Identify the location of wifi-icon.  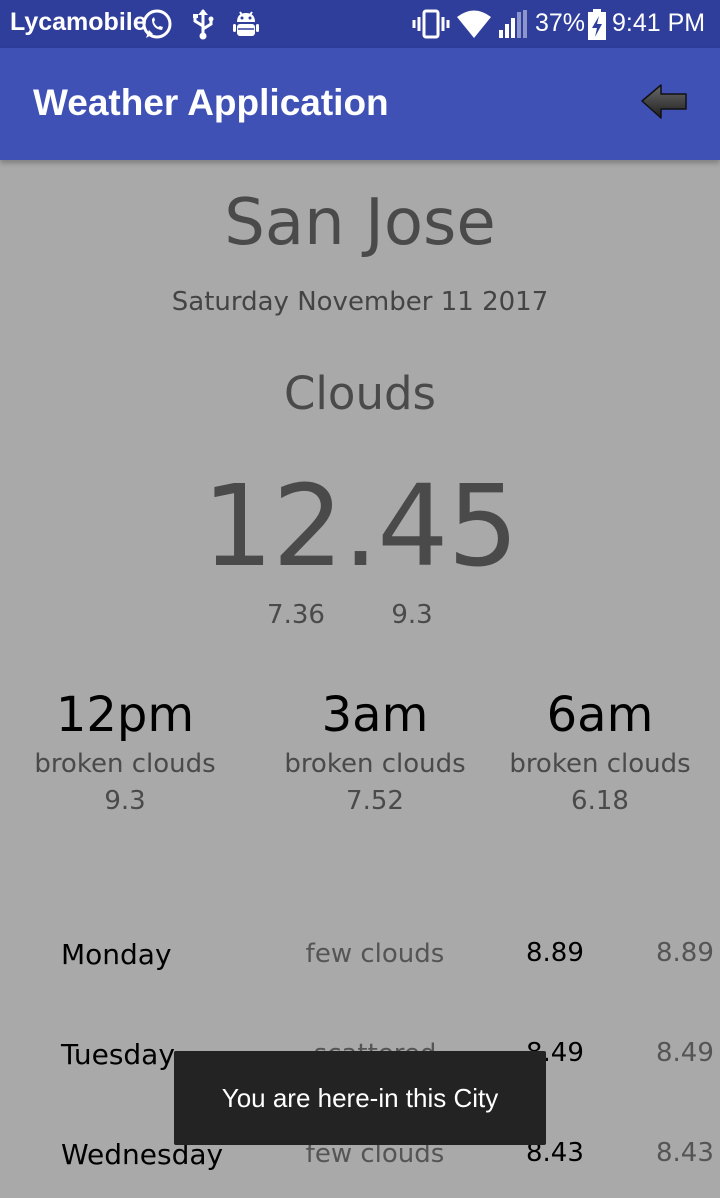
(474, 26).